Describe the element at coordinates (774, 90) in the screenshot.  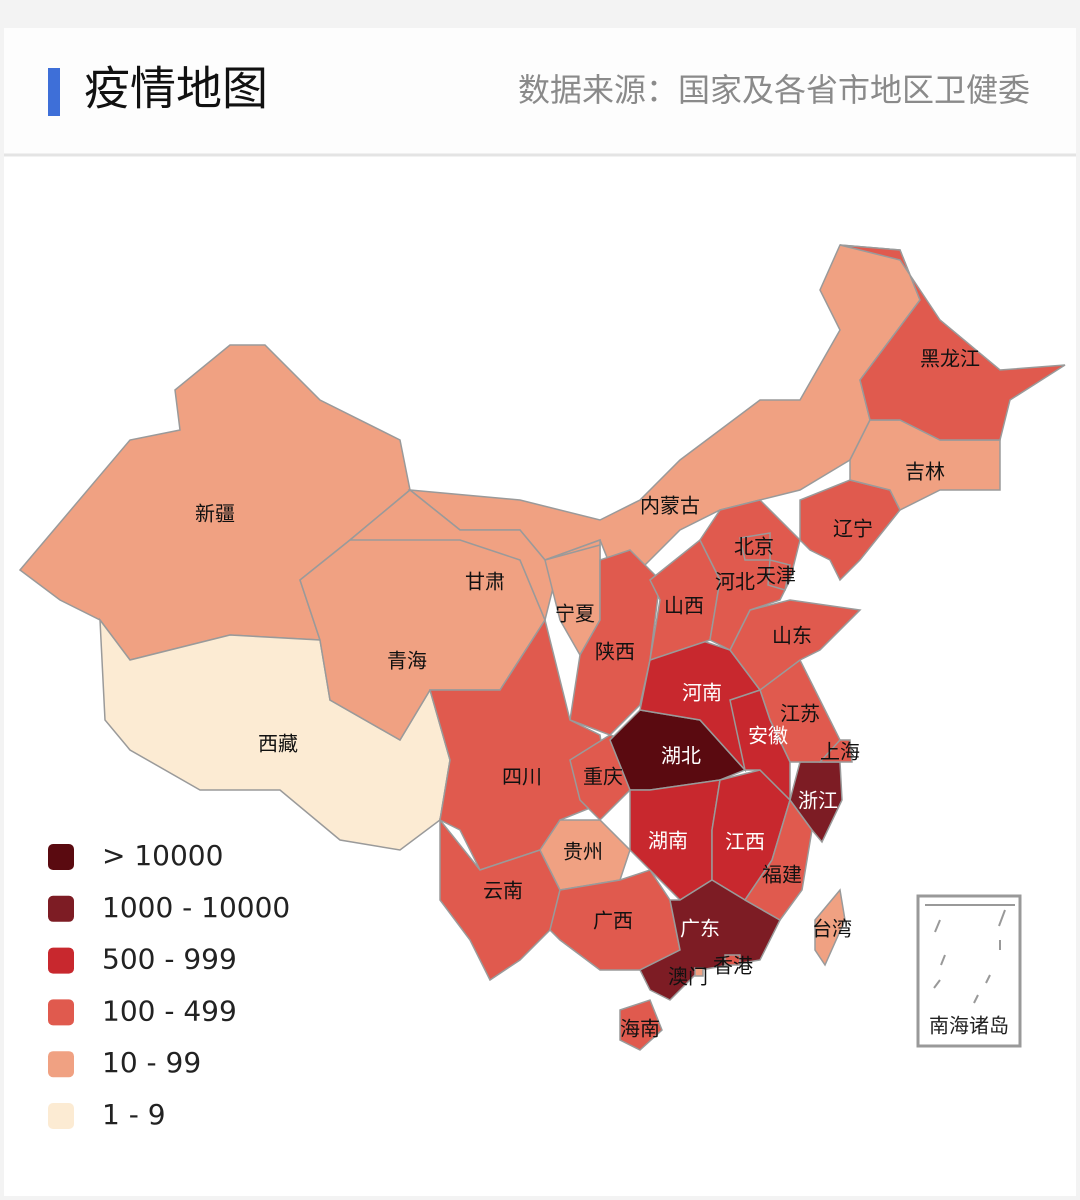
I see `source: 数据来源：国家及各省市地区卫健委` at that location.